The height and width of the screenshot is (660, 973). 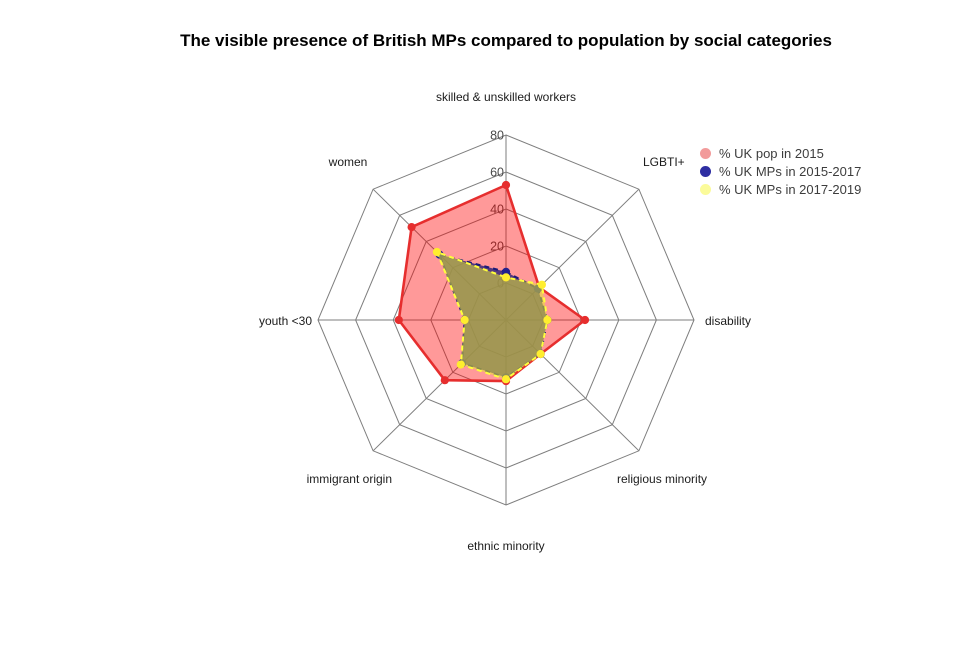 What do you see at coordinates (285, 321) in the screenshot?
I see `axis-label-youth-under-30: youth <30` at bounding box center [285, 321].